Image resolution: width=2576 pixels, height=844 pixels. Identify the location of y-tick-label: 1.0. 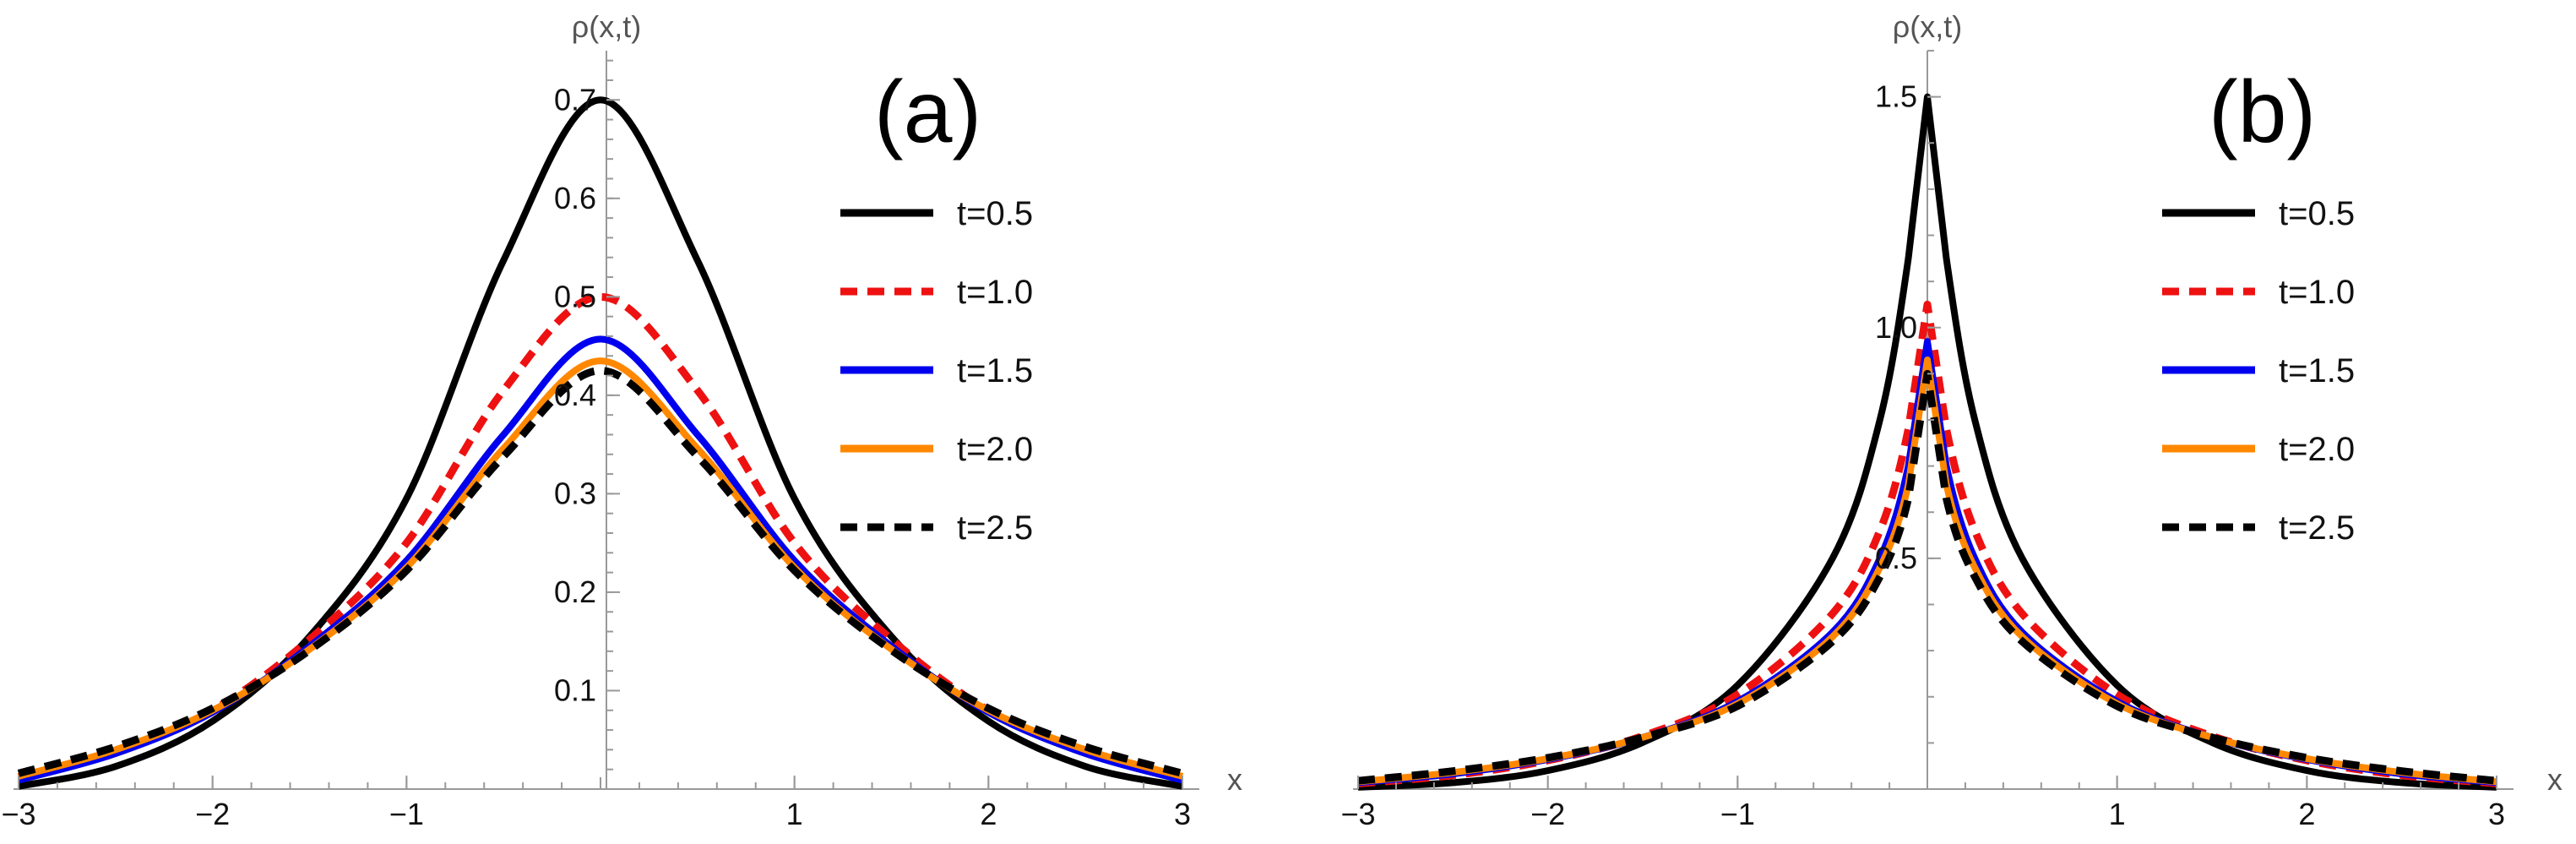
(1896, 328).